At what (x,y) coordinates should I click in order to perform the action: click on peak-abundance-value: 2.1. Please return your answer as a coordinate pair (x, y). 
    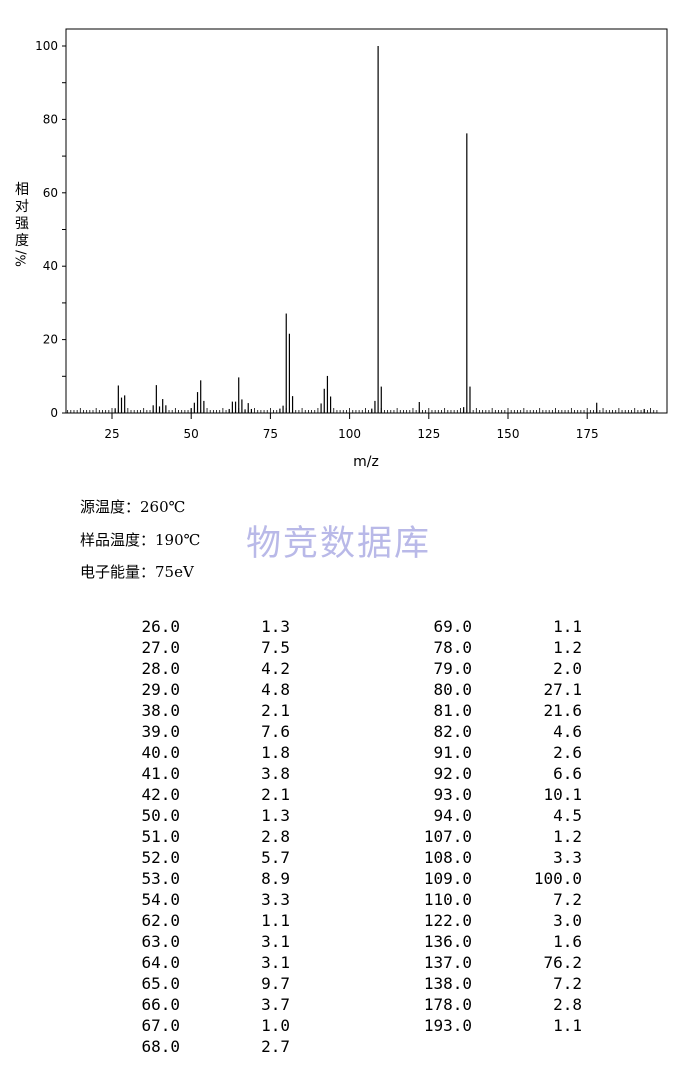
    Looking at the image, I should click on (275, 794).